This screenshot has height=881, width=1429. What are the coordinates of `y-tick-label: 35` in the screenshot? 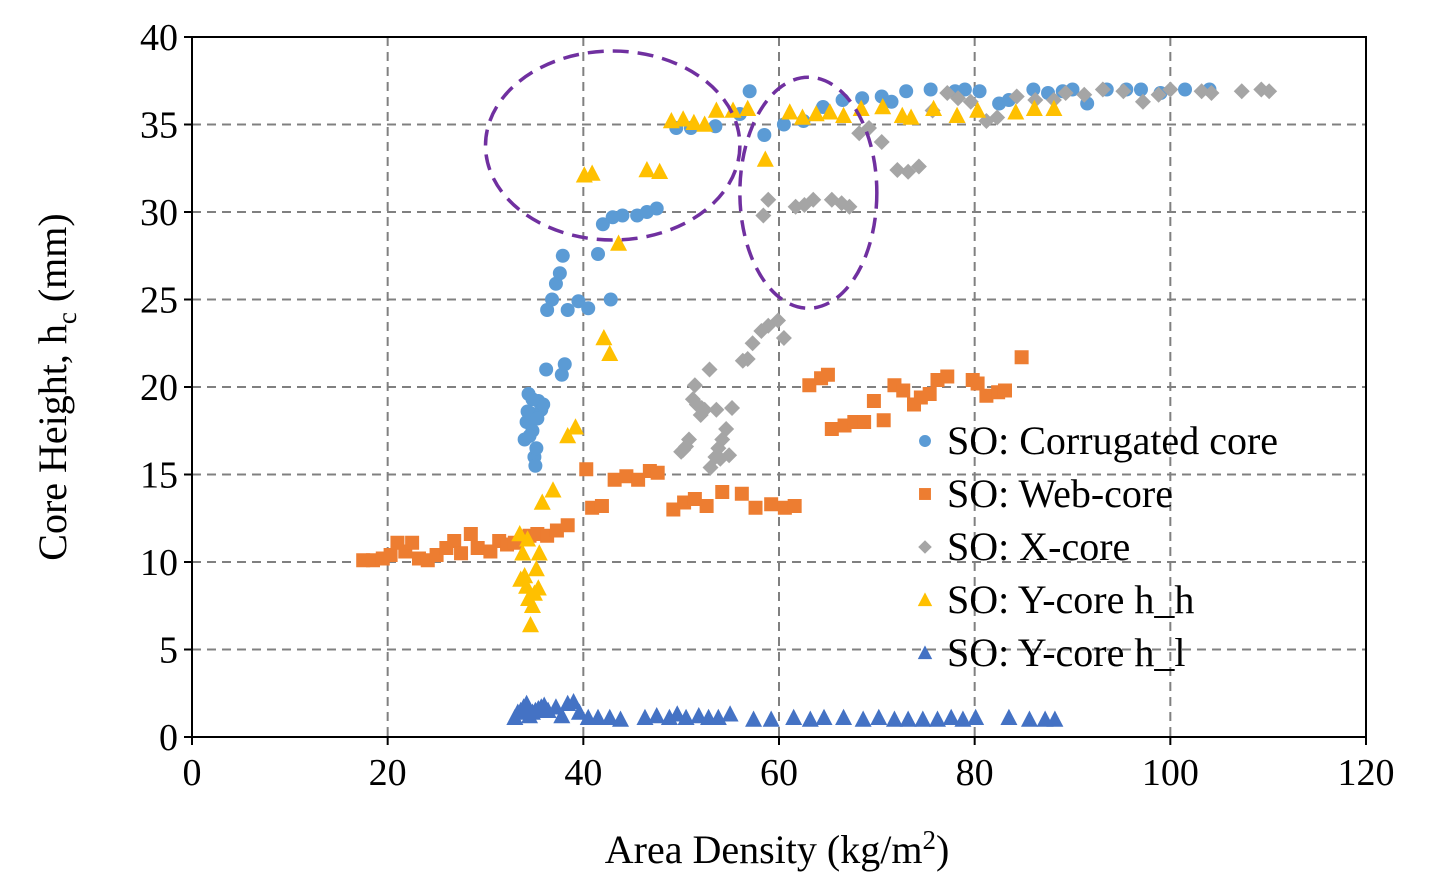 It's located at (159, 126).